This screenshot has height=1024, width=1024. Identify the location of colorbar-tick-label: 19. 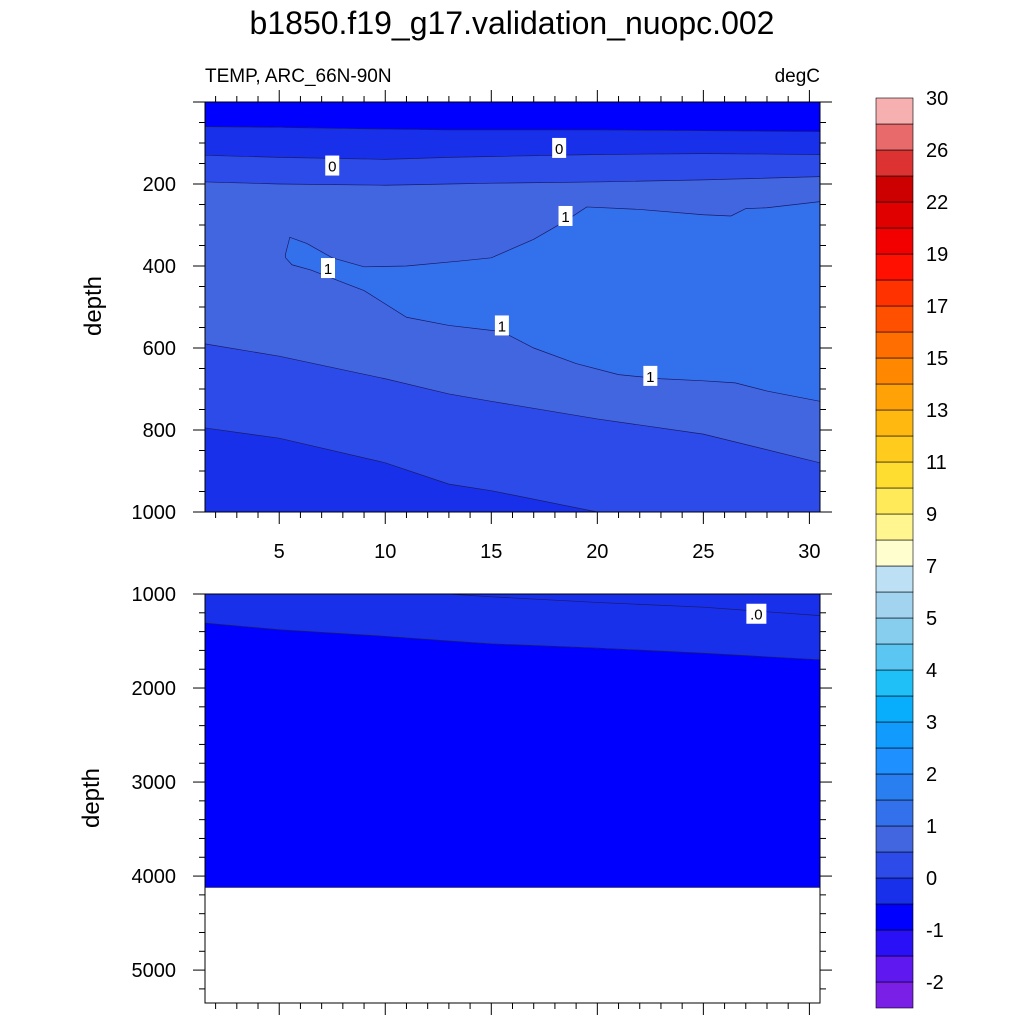
(937, 255).